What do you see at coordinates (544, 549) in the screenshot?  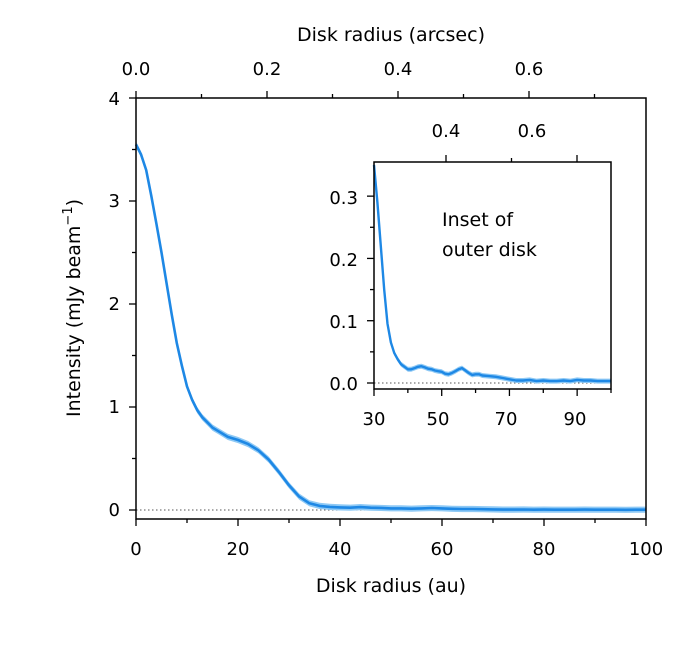 I see `main-x-tick-label: 80` at bounding box center [544, 549].